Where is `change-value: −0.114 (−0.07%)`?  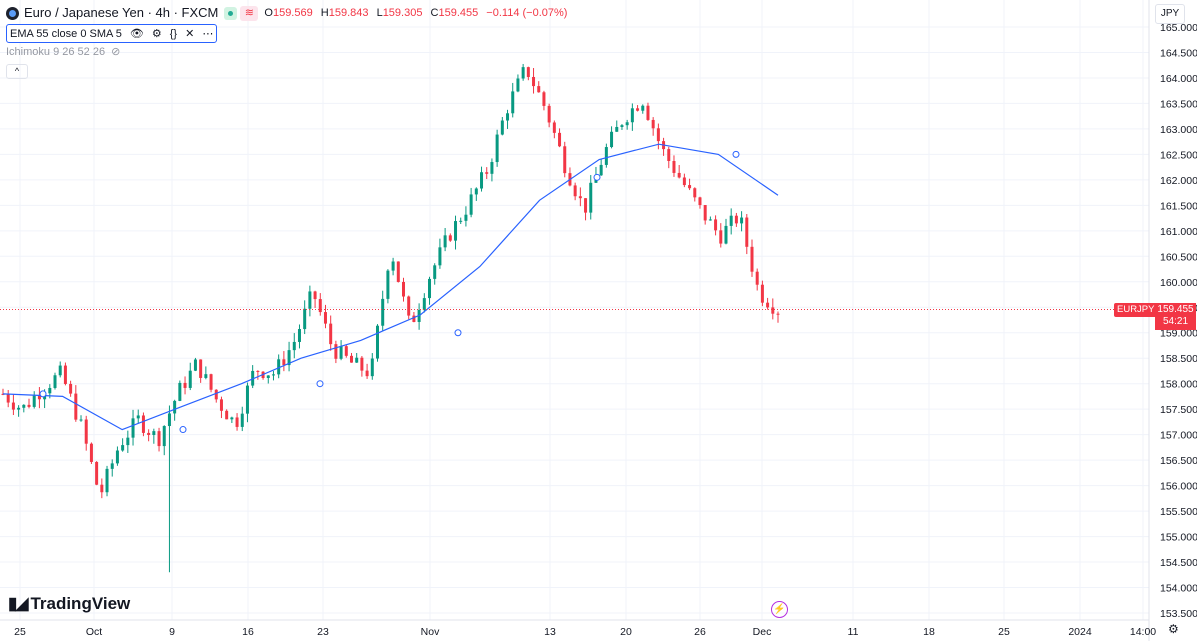 change-value: −0.114 (−0.07%) is located at coordinates (527, 13).